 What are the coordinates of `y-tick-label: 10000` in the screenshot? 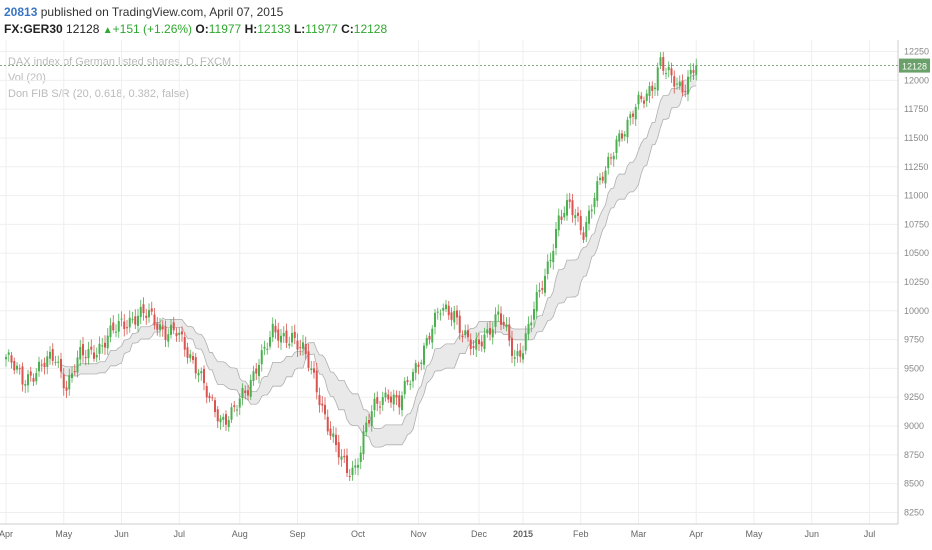 It's located at (916, 311).